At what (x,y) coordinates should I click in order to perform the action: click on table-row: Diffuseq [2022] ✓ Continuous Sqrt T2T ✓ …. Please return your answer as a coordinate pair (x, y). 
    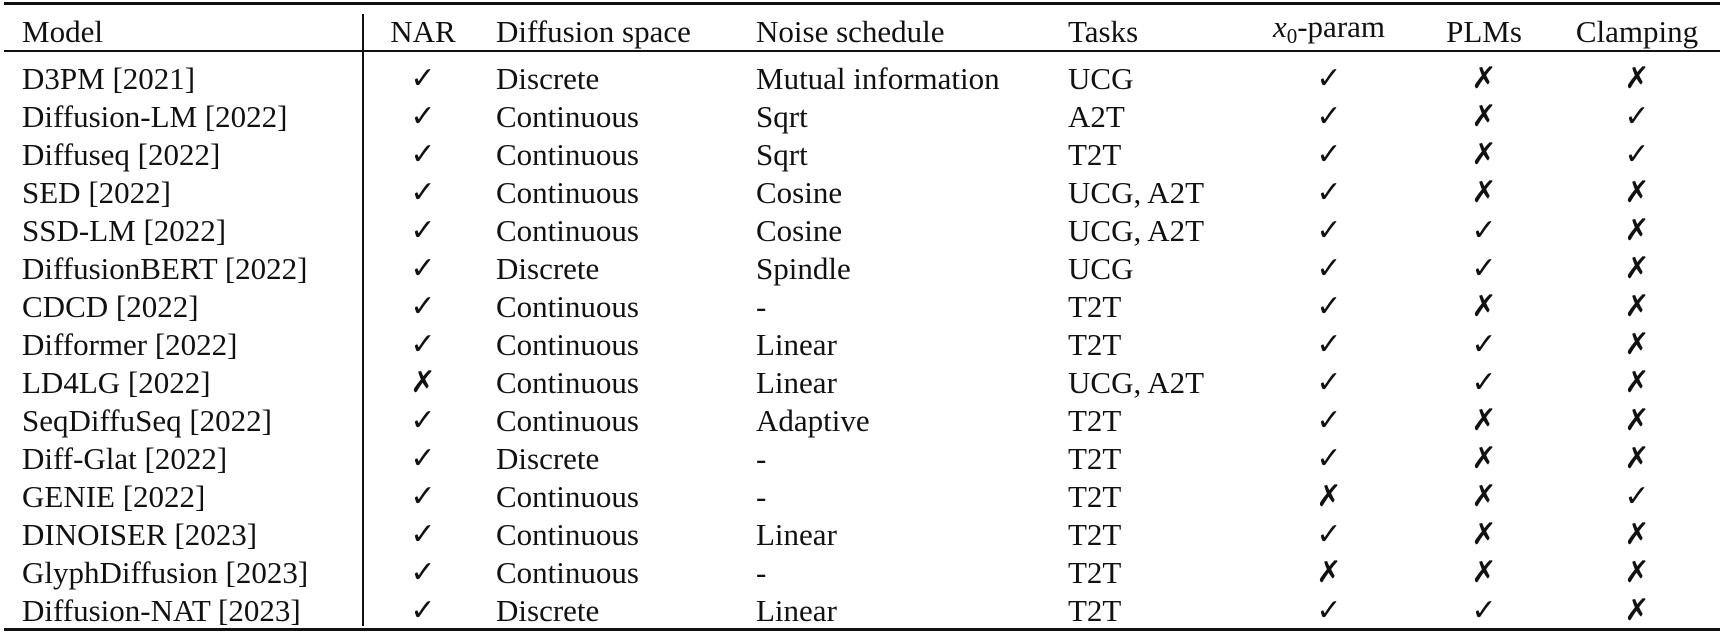
    Looking at the image, I should click on (862, 155).